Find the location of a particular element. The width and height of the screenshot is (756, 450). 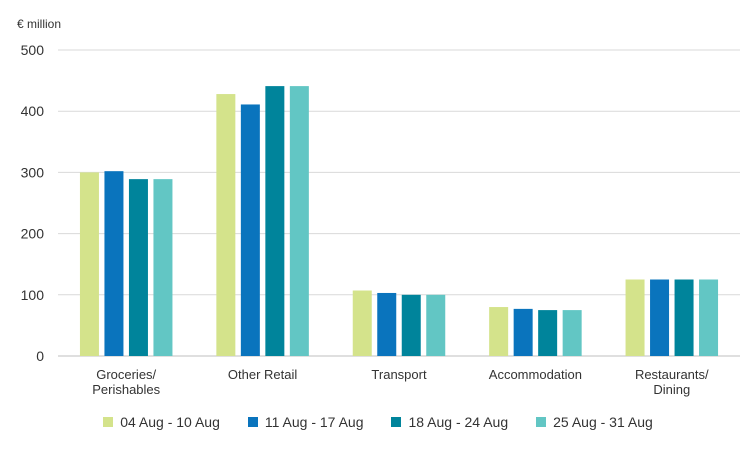

legend-label: 25 Aug - 31 Aug is located at coordinates (603, 422).